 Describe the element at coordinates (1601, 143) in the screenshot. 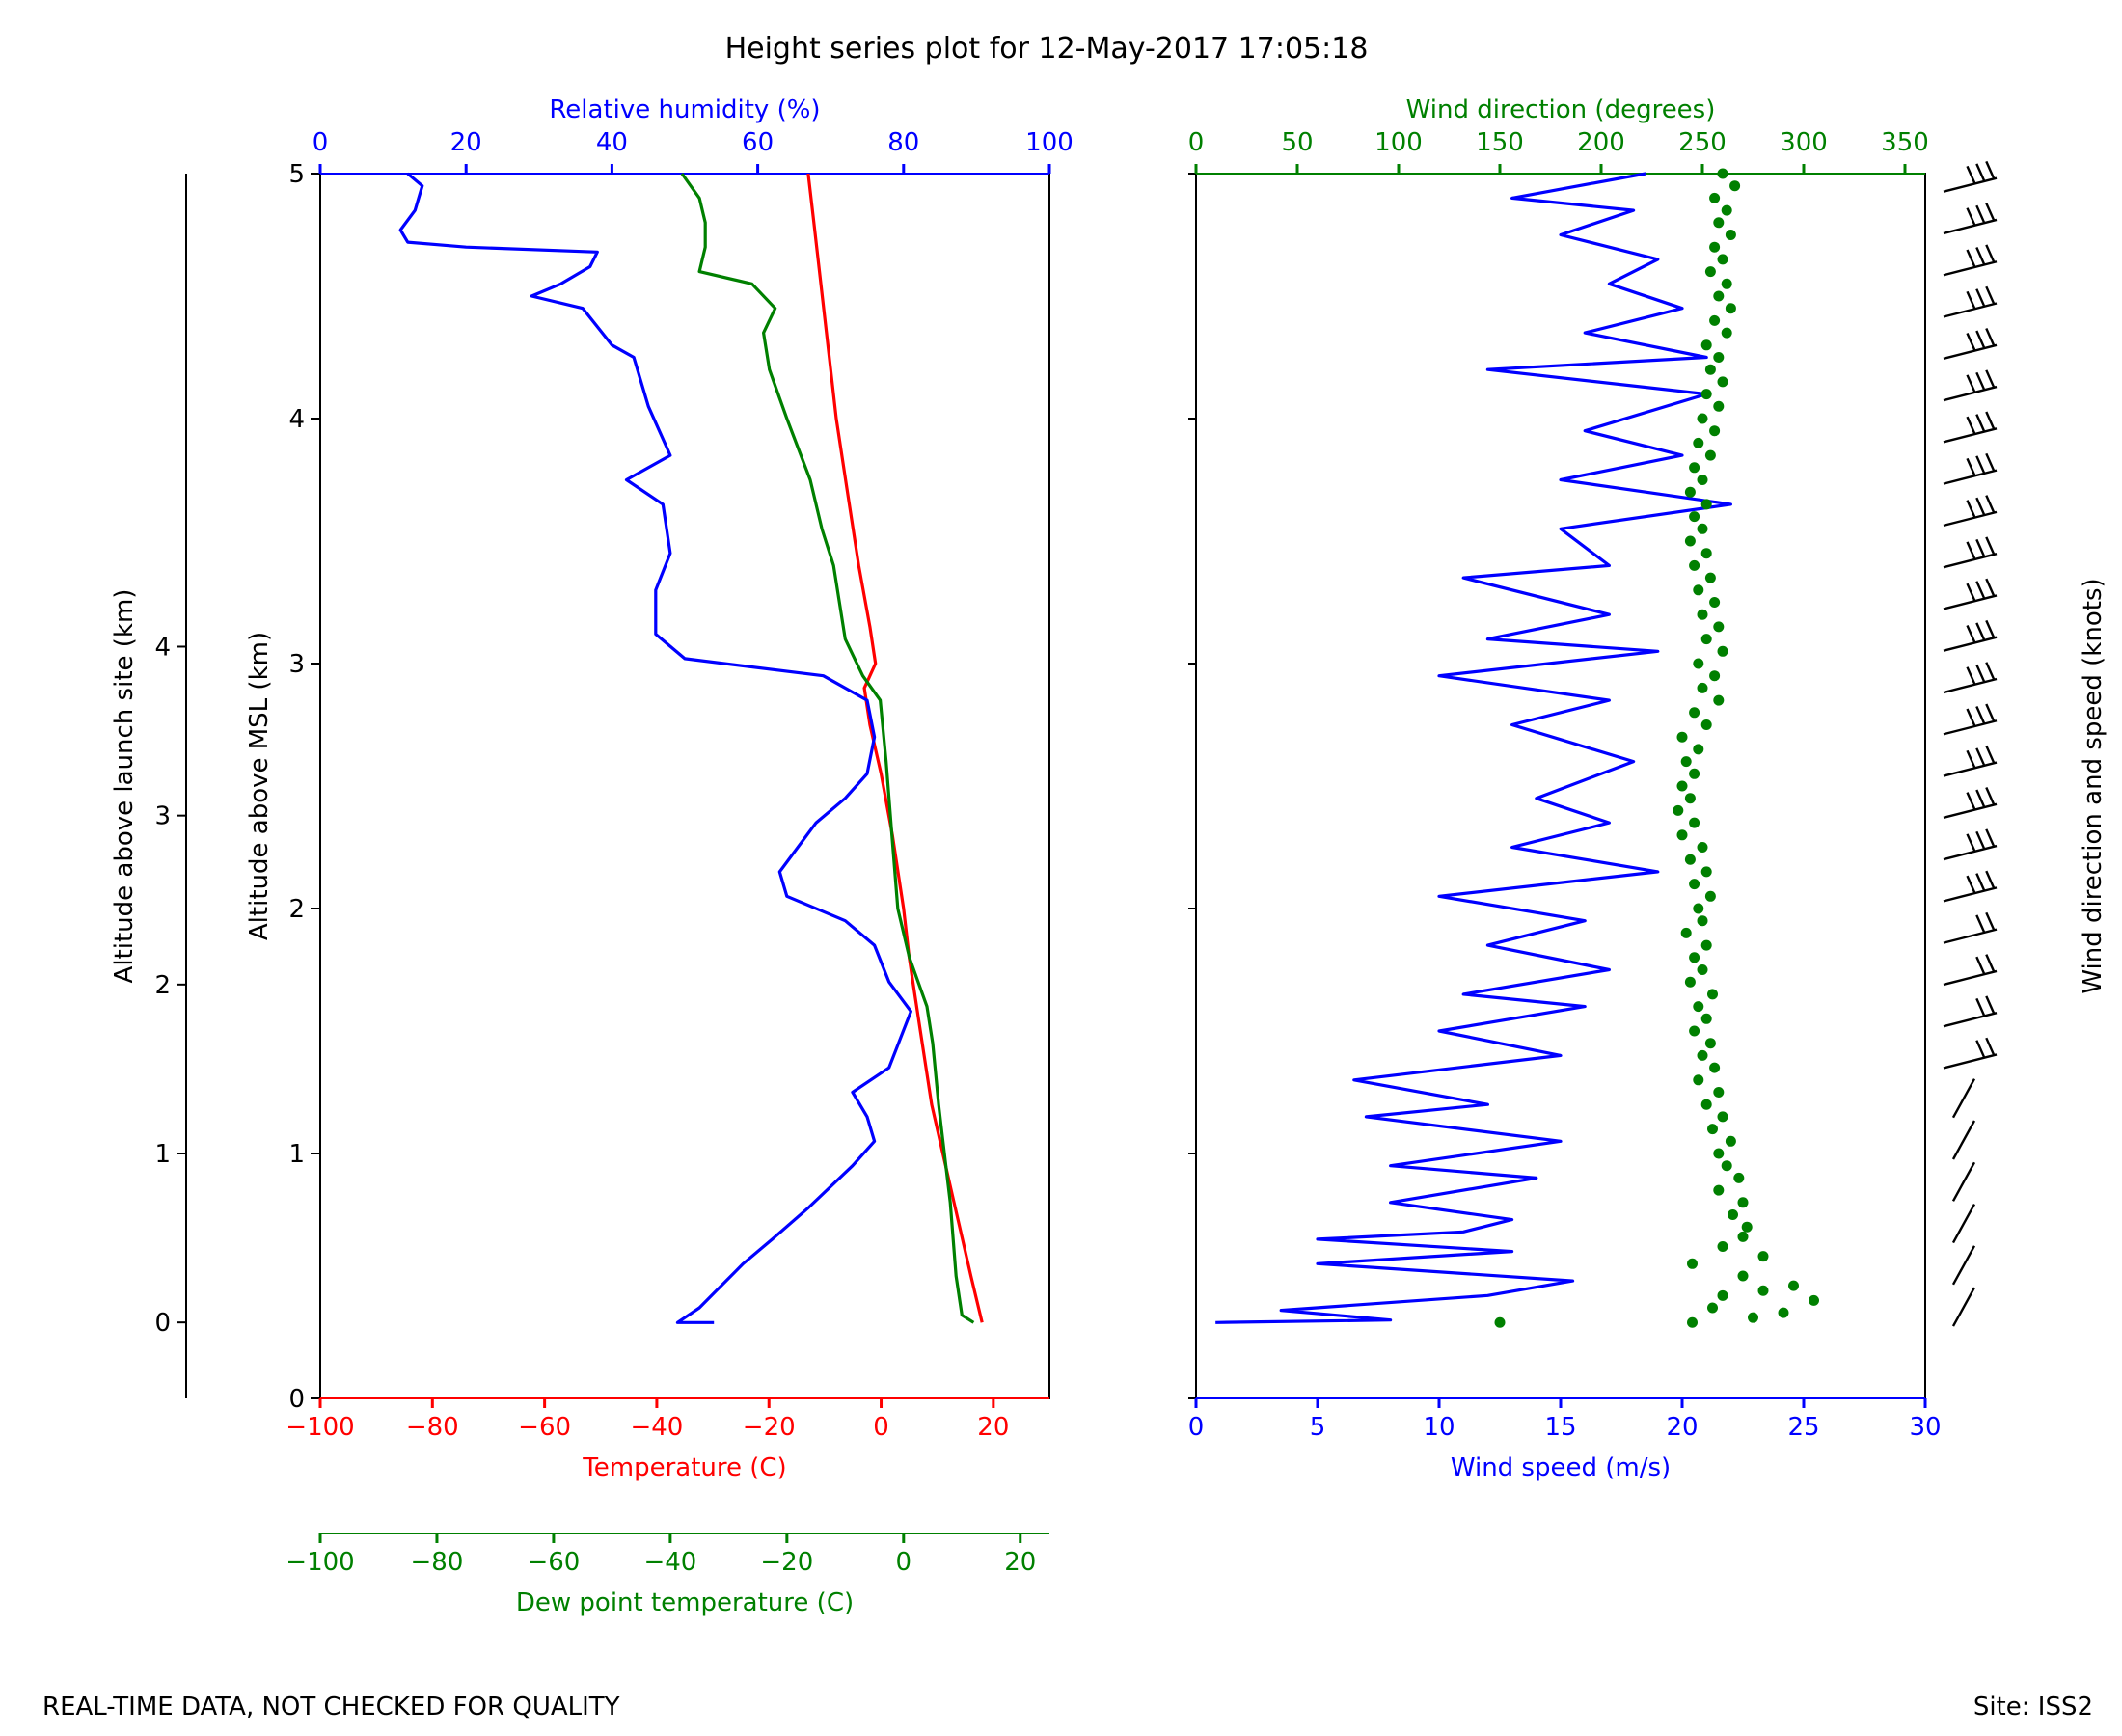

I see `wind-direction-axis-tick-label: 200` at that location.